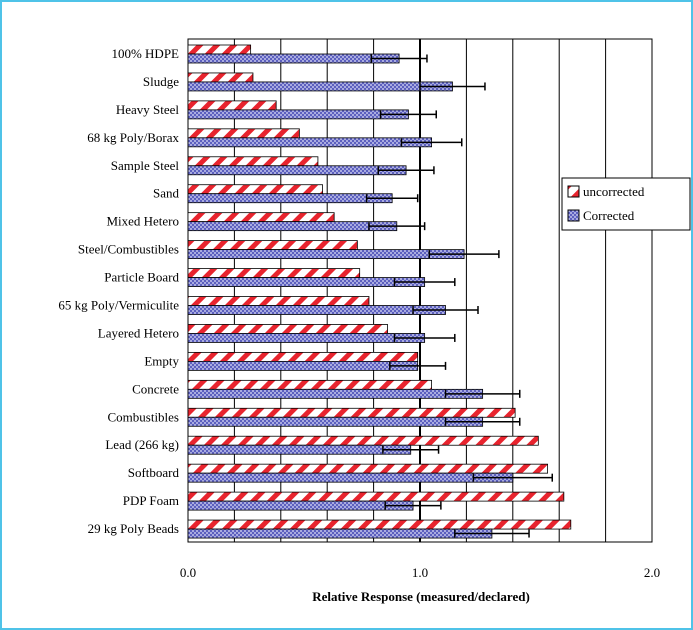 The height and width of the screenshot is (630, 693). Describe the element at coordinates (141, 277) in the screenshot. I see `category-label: Particle Board` at that location.